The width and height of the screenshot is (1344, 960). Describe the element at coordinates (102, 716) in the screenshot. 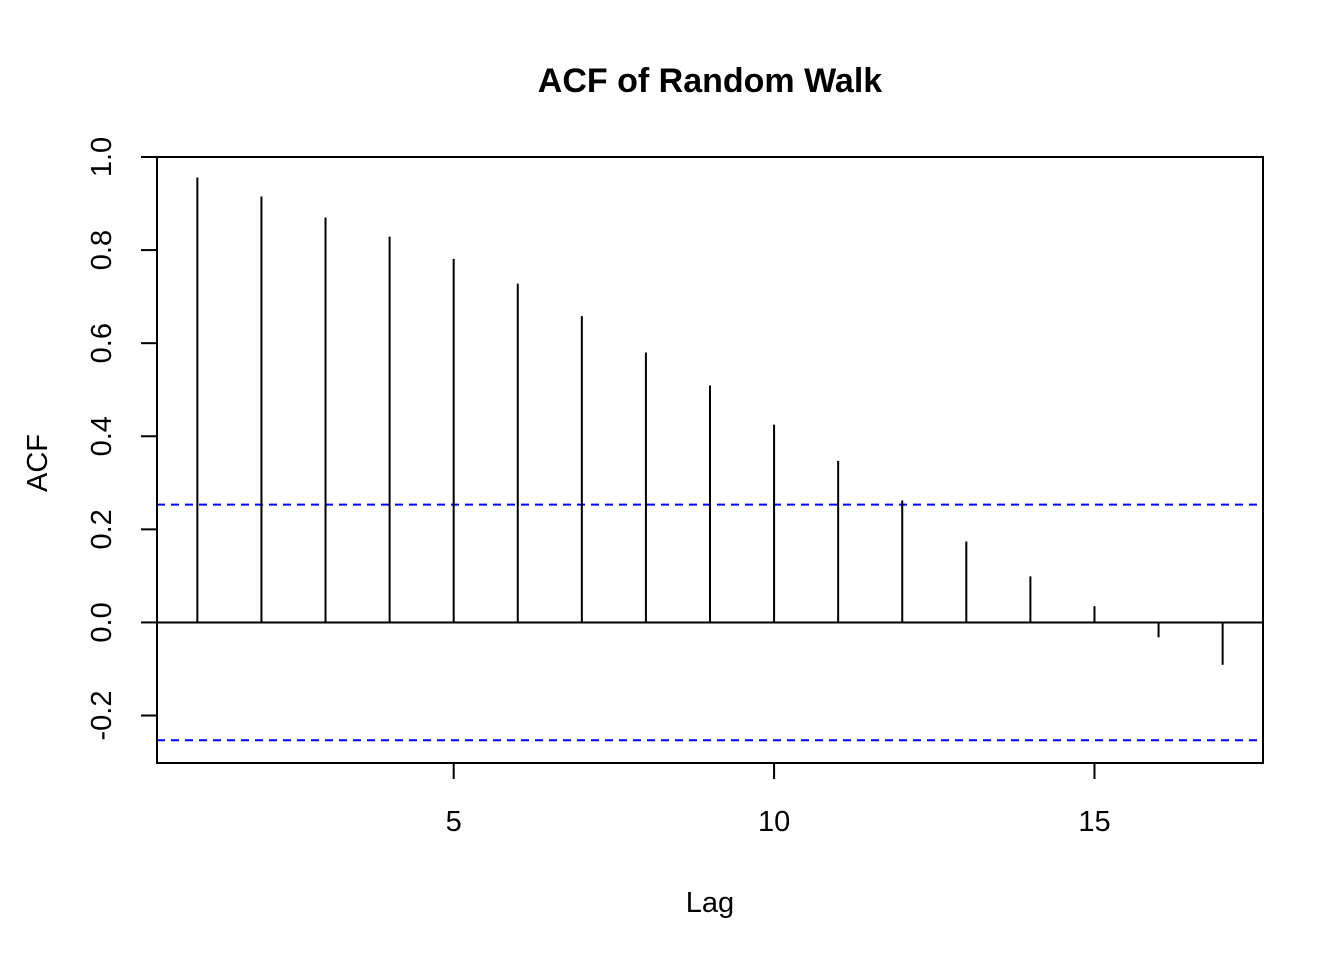

I see `y-tick-label: -0.2` at that location.